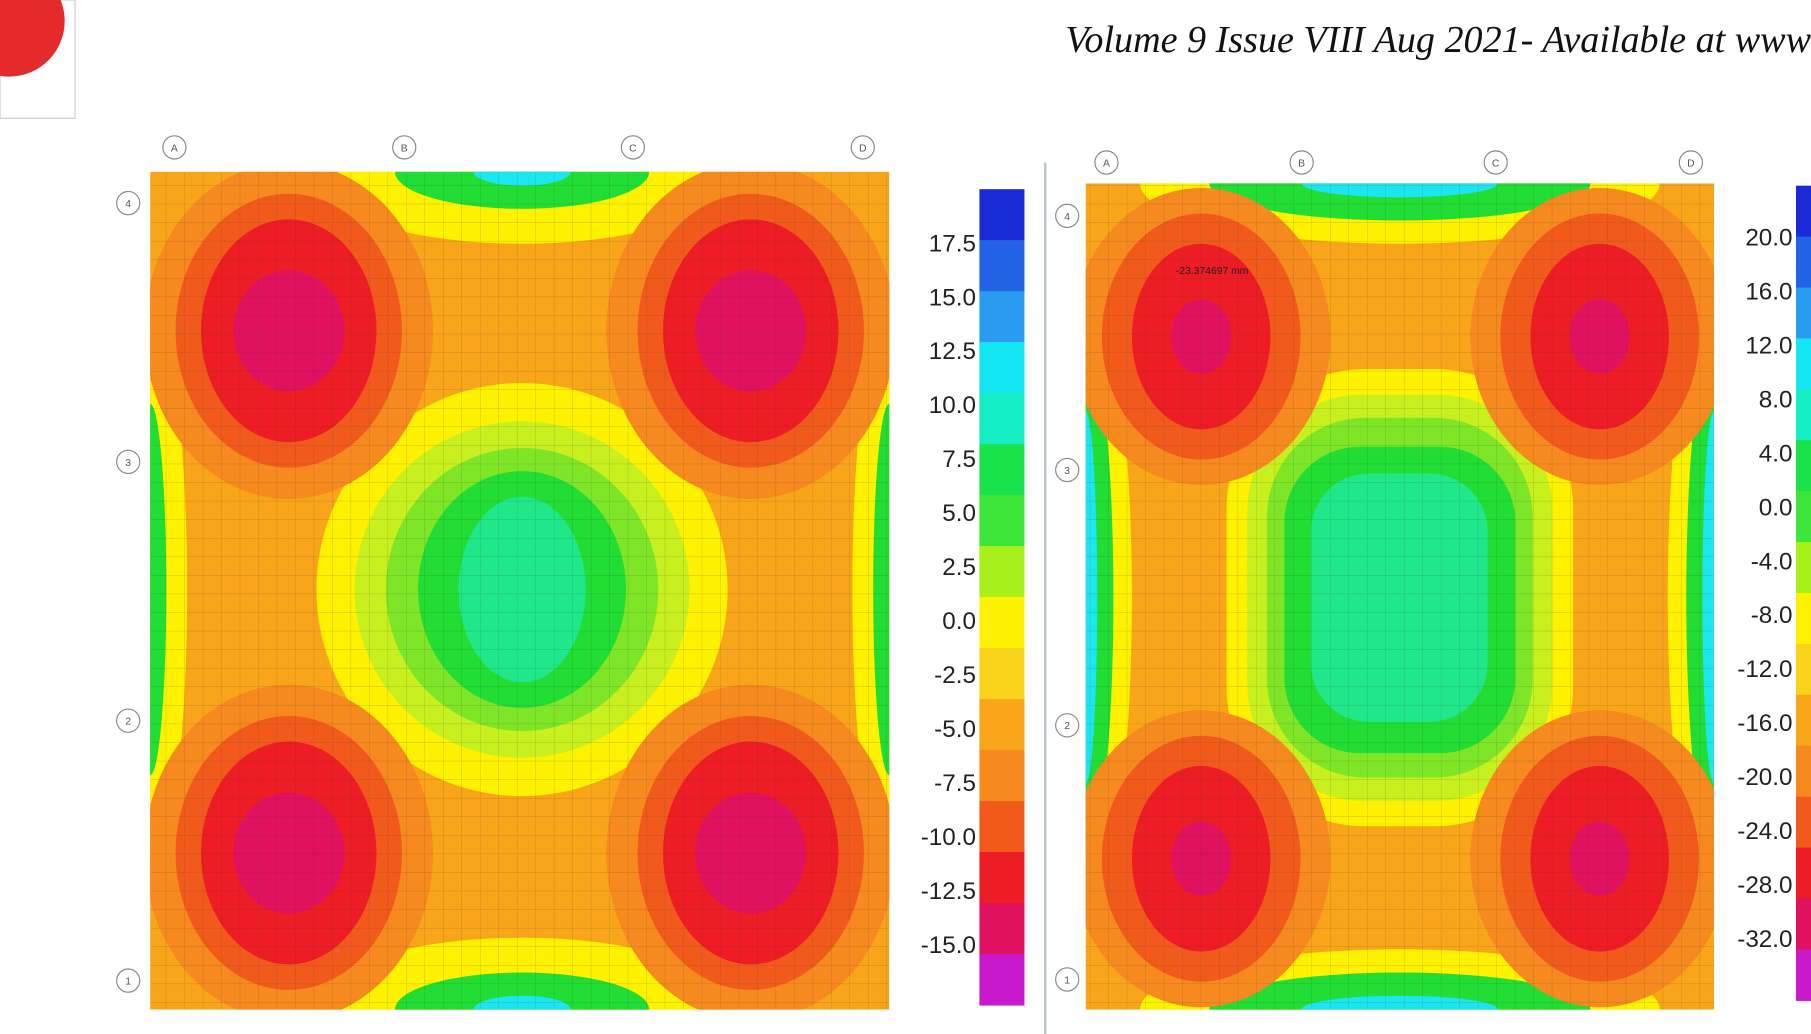  I want to click on colorbar-label: 10.0, so click(952, 405).